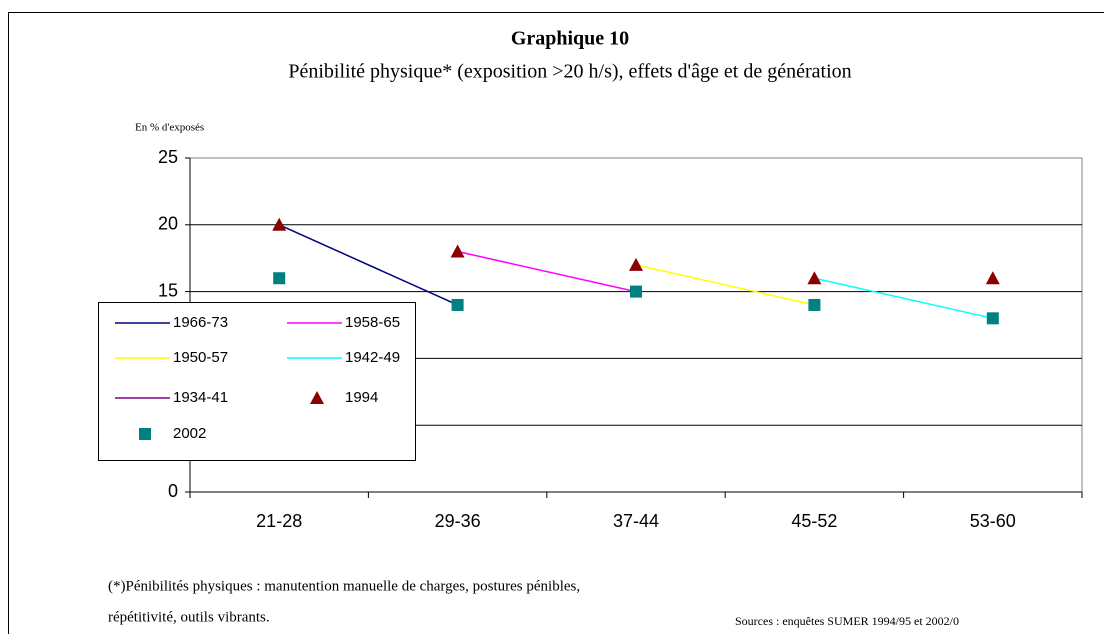  I want to click on legend-label: 1958-65, so click(372, 322).